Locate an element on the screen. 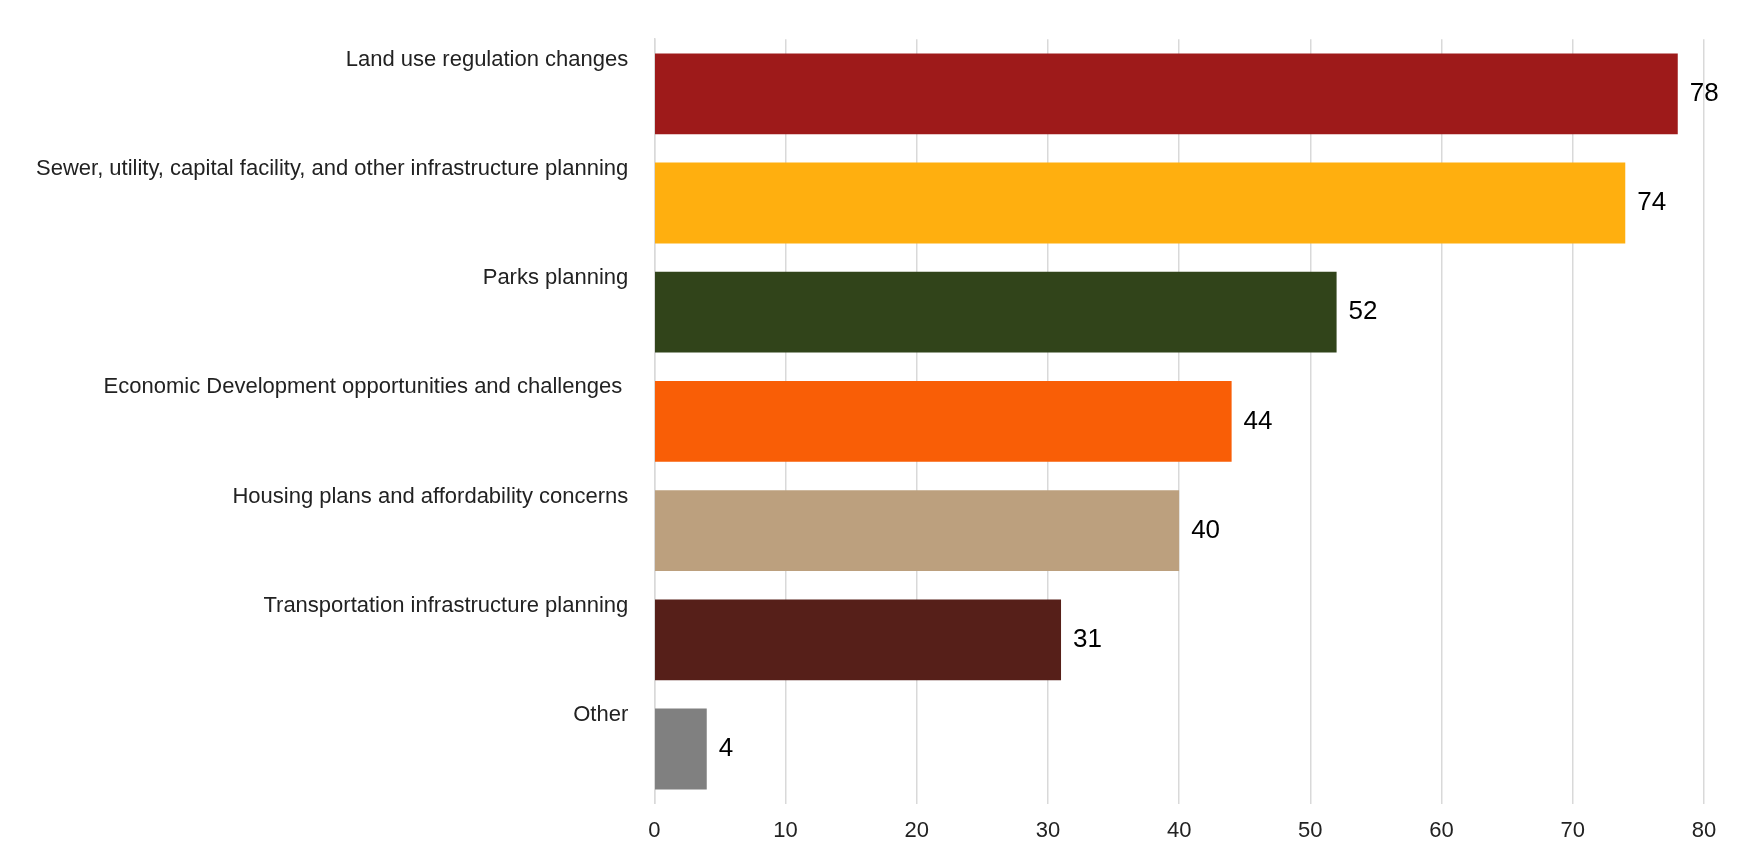 The width and height of the screenshot is (1754, 864). y-tick-label: Transportation infrastructure planning is located at coordinates (446, 604).